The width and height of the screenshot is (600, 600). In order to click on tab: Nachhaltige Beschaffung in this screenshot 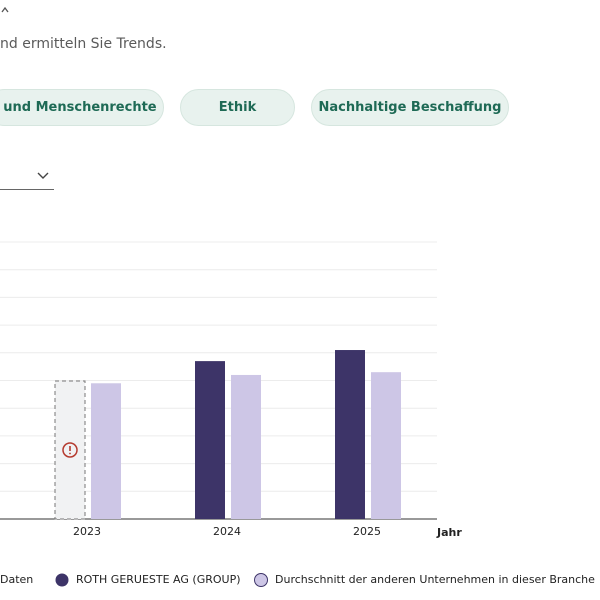, I will do `click(410, 107)`.